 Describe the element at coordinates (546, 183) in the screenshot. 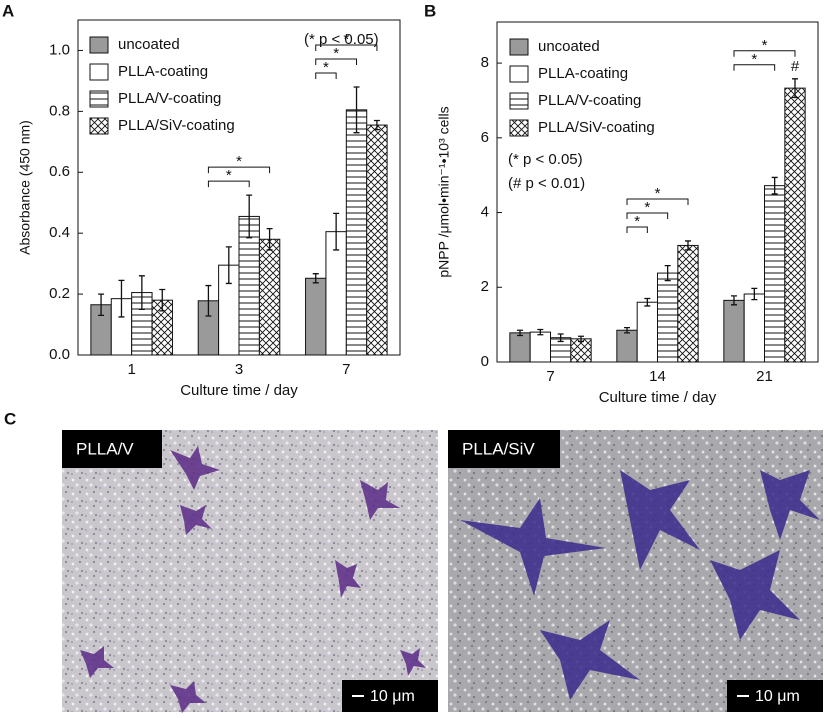

I see `note: (# p < 0.01)` at that location.